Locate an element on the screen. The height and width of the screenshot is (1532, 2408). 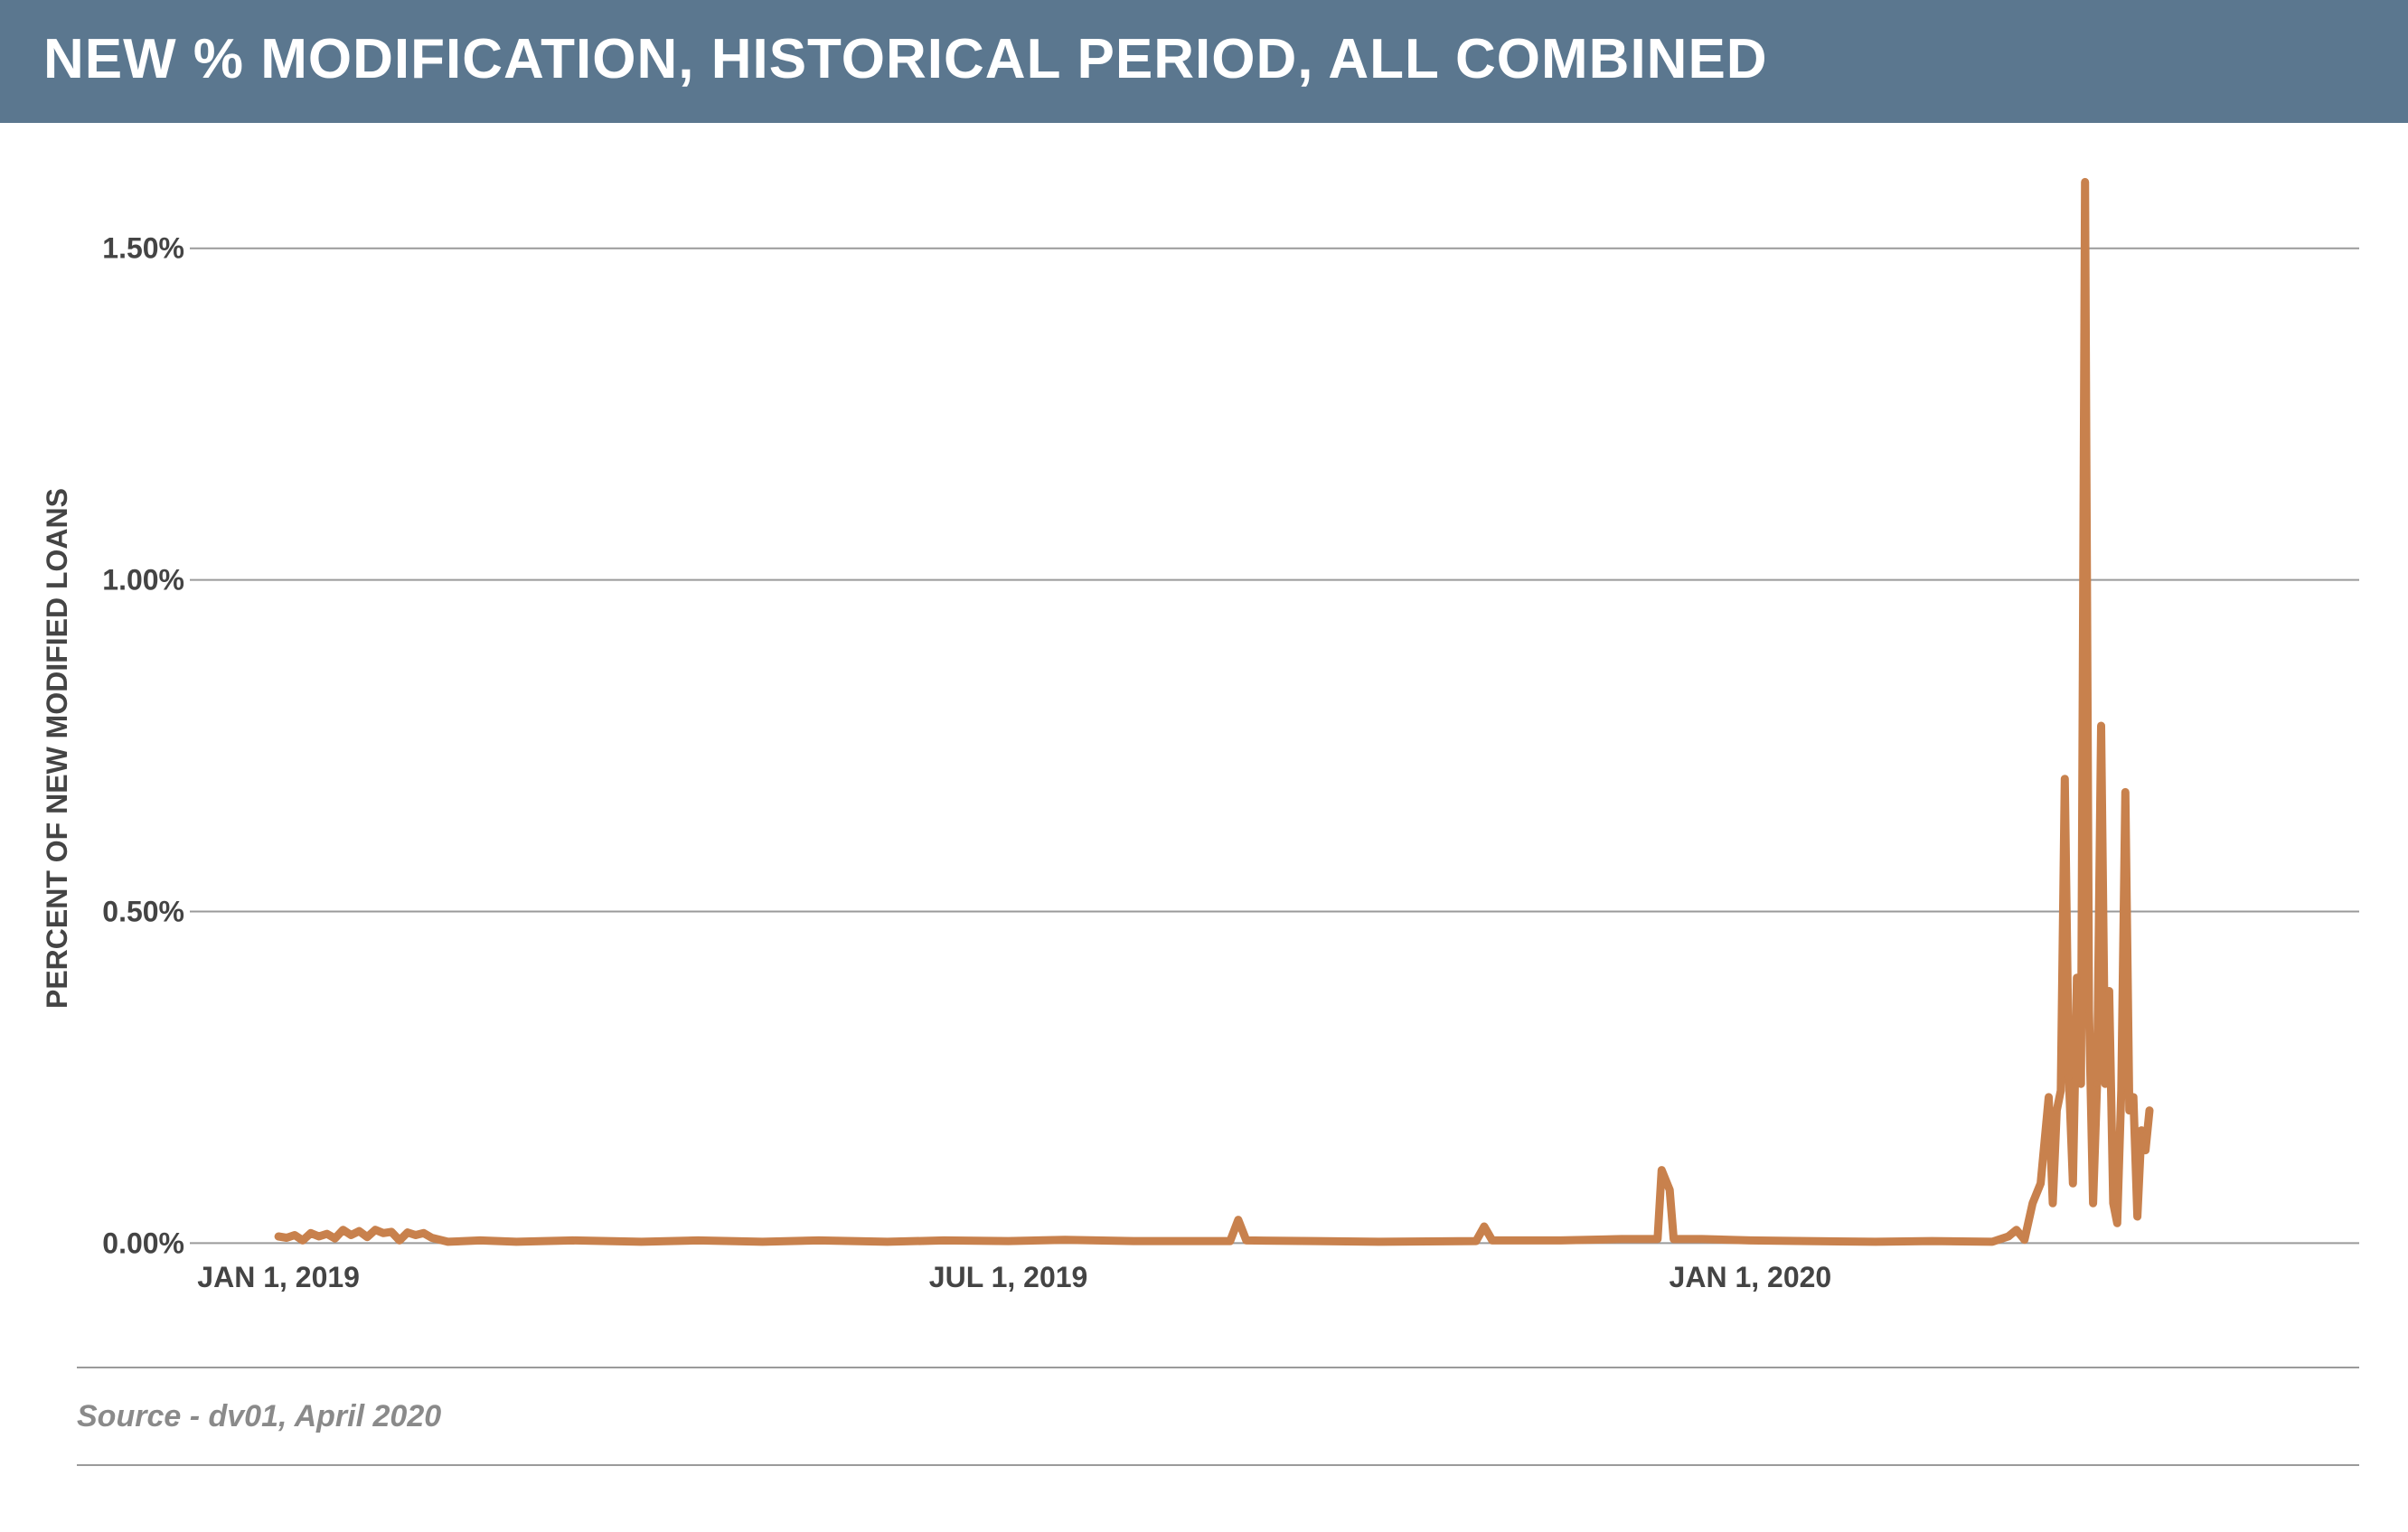
x-axis-ticks: JAN 1, 2019 JUL 1, 2019 JAN 1, 2020 is located at coordinates (1014, 1277).